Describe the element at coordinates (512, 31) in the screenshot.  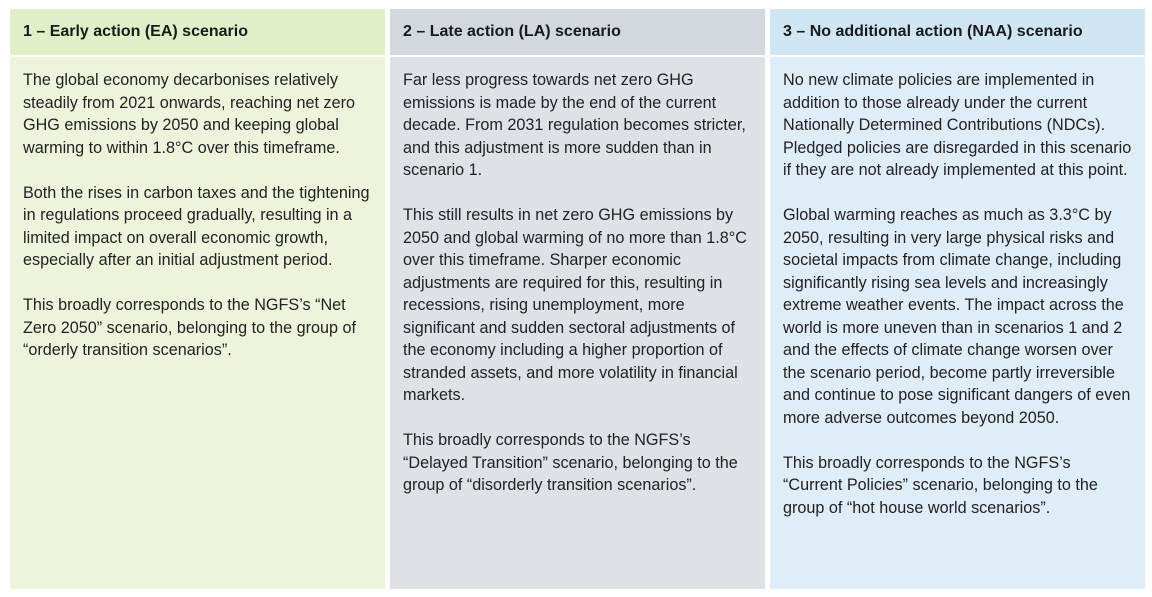
I see `column-title: 2 – Late action (LA) scenario` at that location.